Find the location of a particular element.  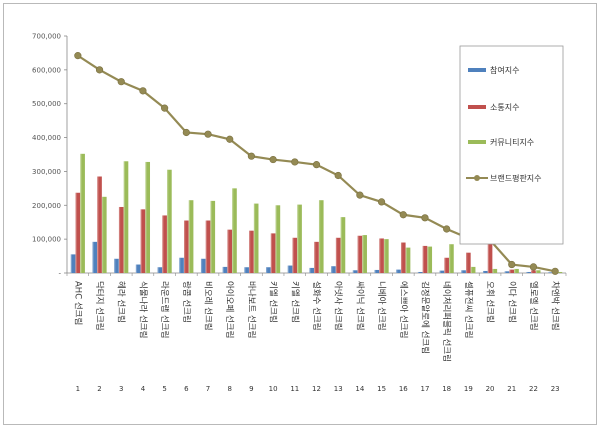

legend-label: 커뮤니티지수 is located at coordinates (512, 142).